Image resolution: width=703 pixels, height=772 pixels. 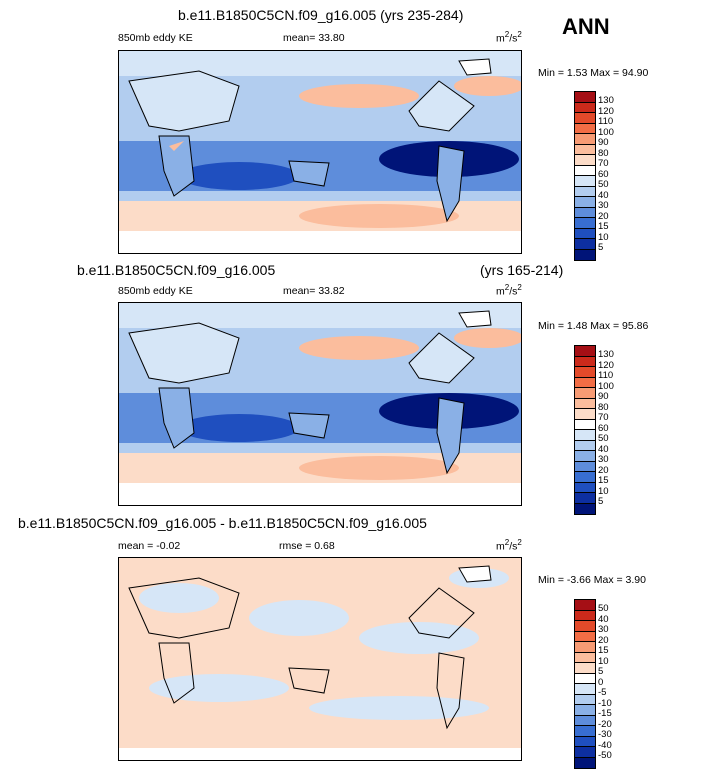 What do you see at coordinates (149, 546) in the screenshot?
I see `panel3-mean: mean = -0.02` at bounding box center [149, 546].